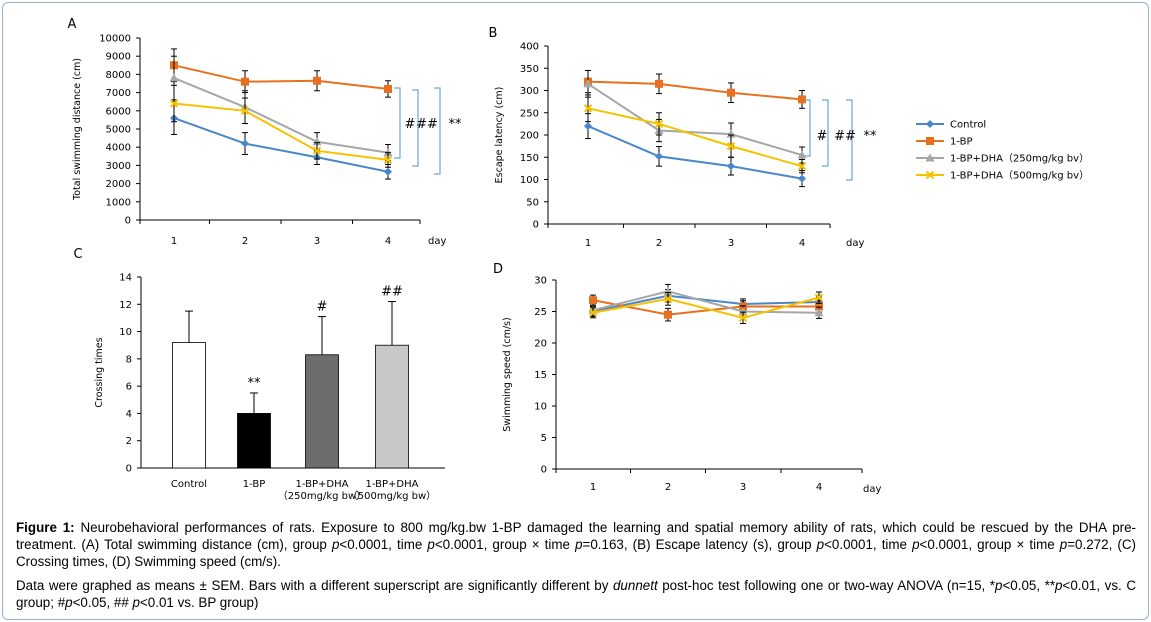  What do you see at coordinates (118, 111) in the screenshot?
I see `y-tick-label: 6000` at bounding box center [118, 111].